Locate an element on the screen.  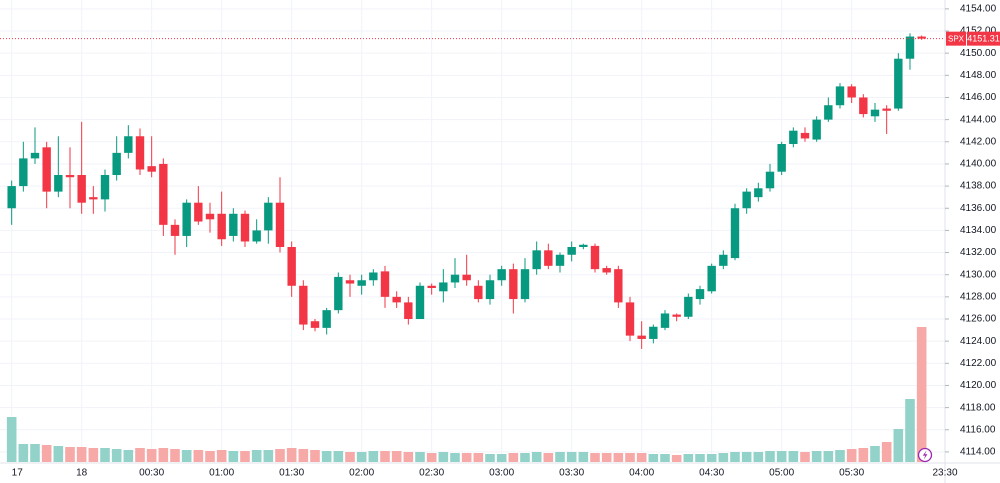
y-tick-label: 4140.00 is located at coordinates (978, 164).